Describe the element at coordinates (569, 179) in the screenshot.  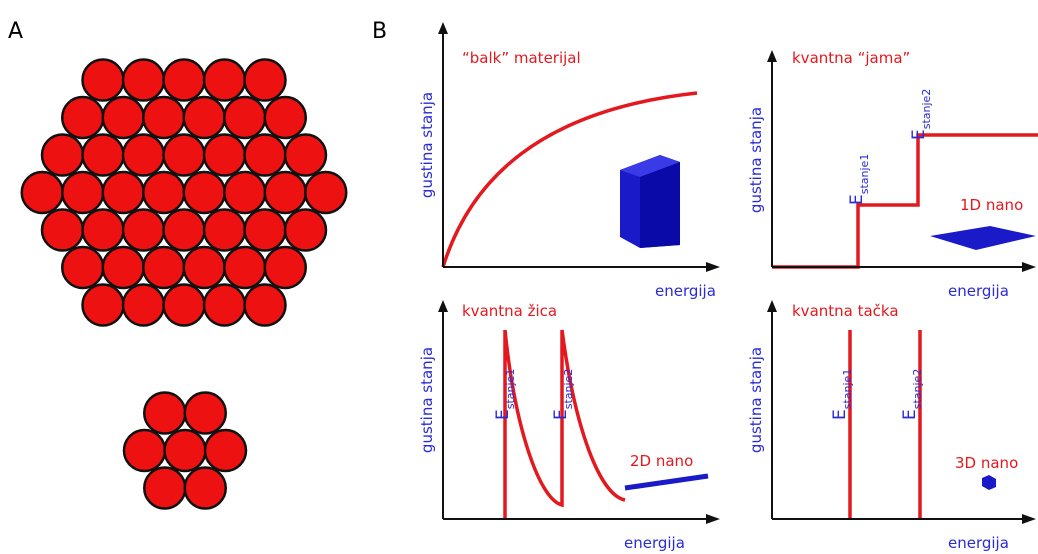
I see `curve` at that location.